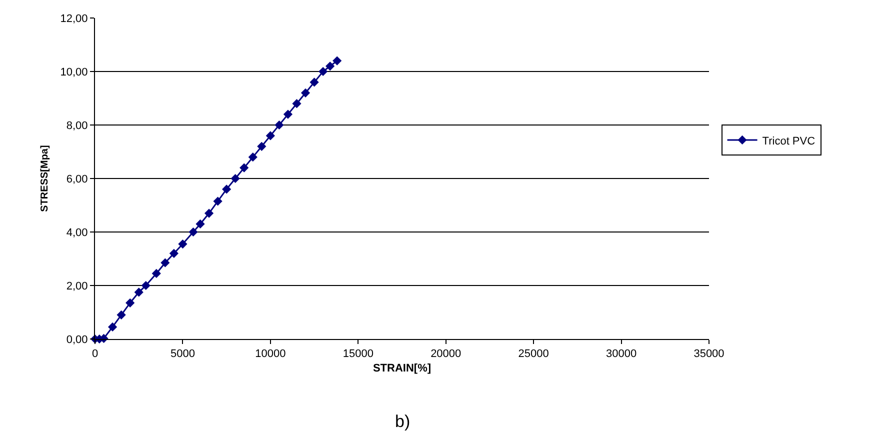 This screenshot has height=434, width=869. I want to click on text: b), so click(402, 421).